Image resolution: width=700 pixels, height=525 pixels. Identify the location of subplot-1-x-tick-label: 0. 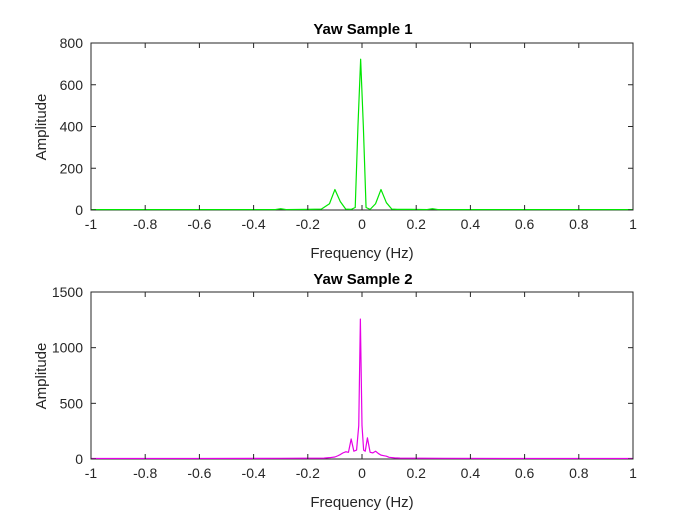
(362, 224).